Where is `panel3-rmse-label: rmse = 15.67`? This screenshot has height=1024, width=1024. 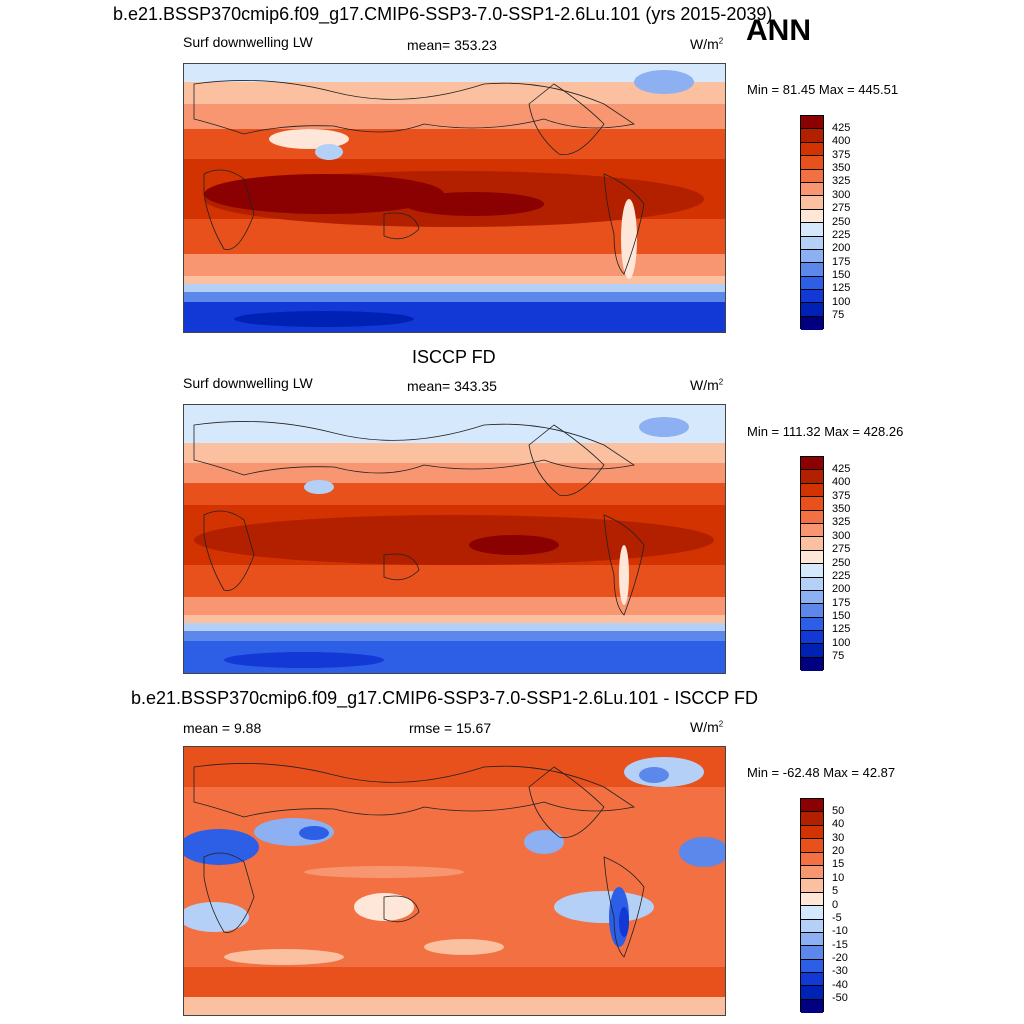 panel3-rmse-label: rmse = 15.67 is located at coordinates (450, 728).